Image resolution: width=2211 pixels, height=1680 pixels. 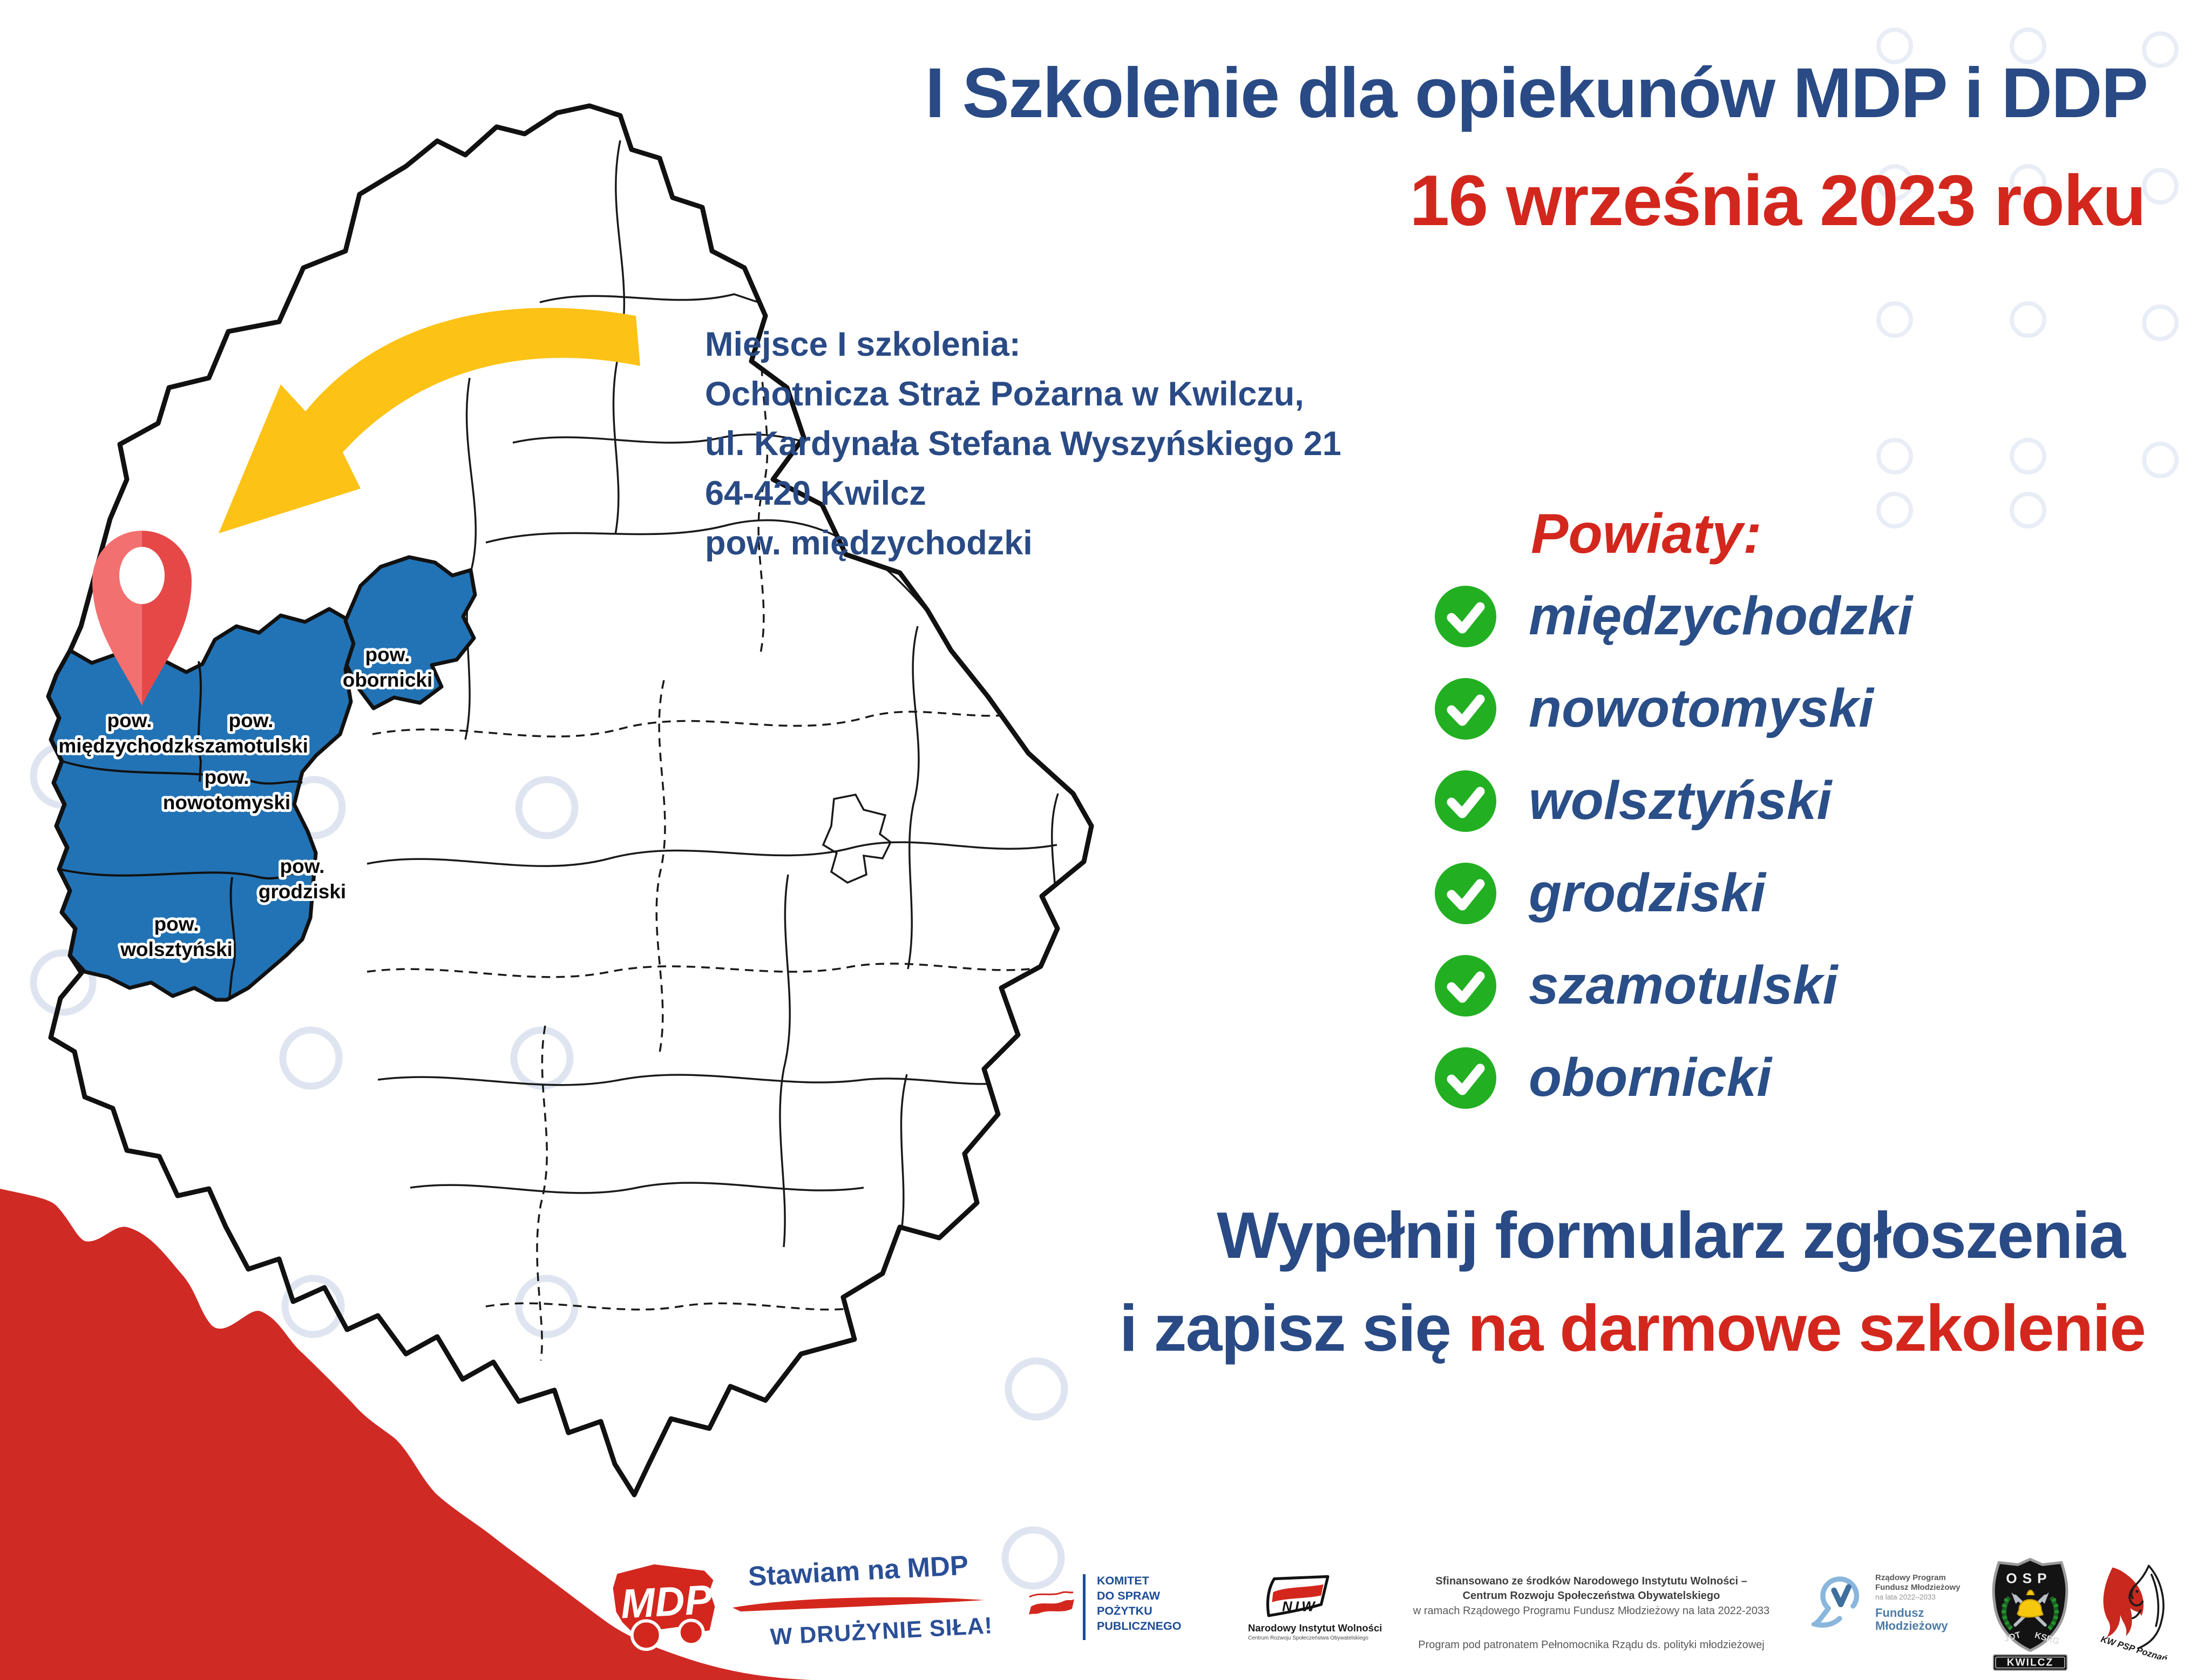 I want to click on osp-crest-top: OSP, so click(x=2029, y=1579).